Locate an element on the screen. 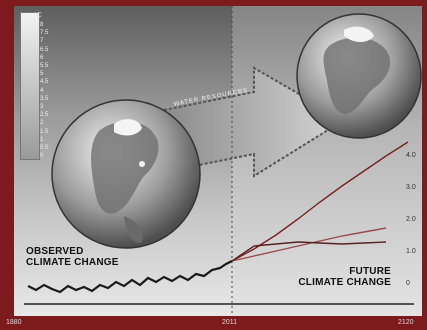 This screenshot has height=330, width=427. scale-tick: 2.5 is located at coordinates (44, 115).